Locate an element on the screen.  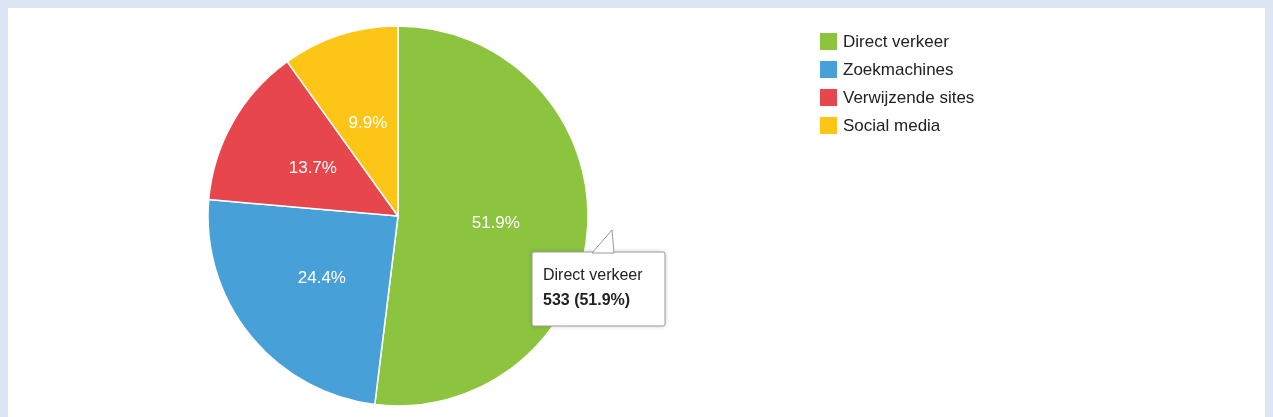
legend-label: Verwijzende sites is located at coordinates (909, 97).